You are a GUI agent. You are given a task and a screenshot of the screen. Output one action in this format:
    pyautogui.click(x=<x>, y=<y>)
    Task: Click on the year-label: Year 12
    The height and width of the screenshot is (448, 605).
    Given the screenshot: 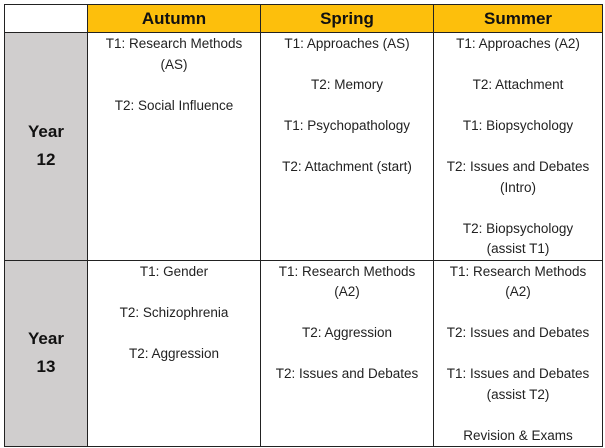 What is the action you would take?
    pyautogui.click(x=46, y=146)
    